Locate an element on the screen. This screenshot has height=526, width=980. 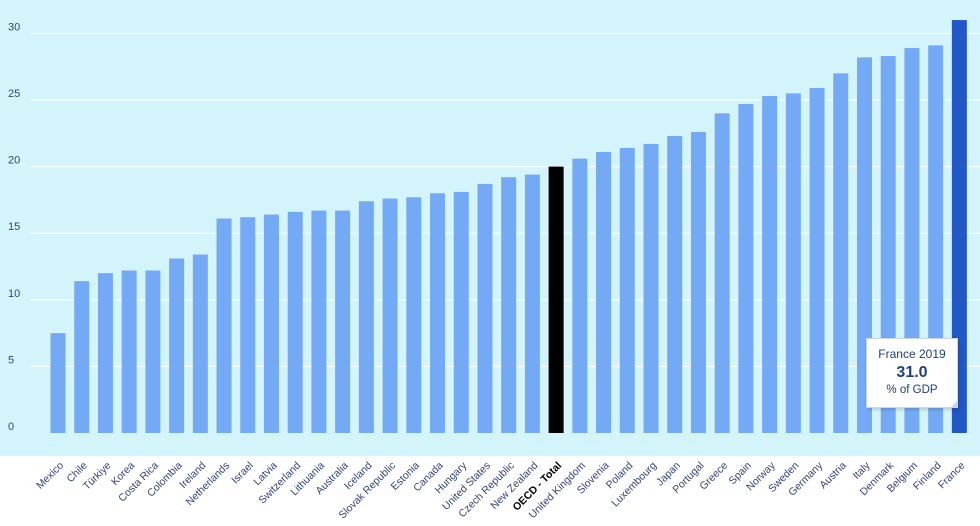
x-category-label: Mexico is located at coordinates (50, 476).